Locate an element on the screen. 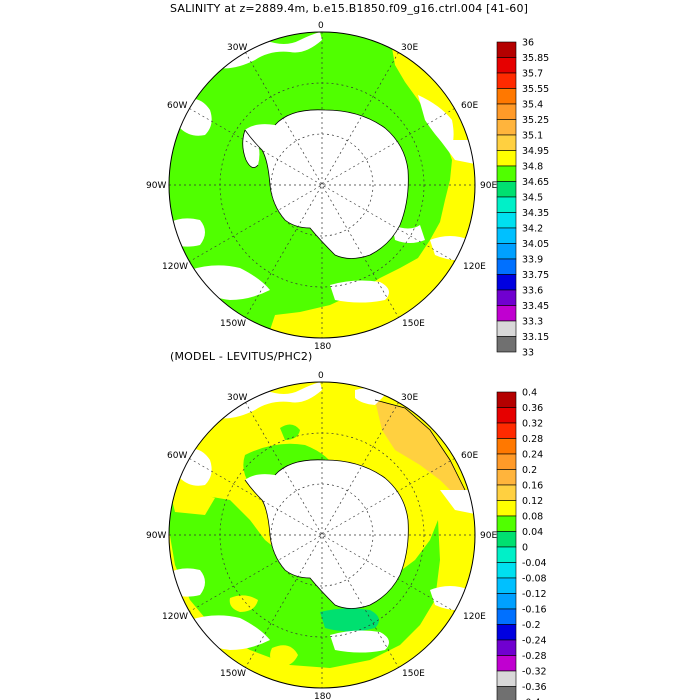 This screenshot has height=700, width=700. label-90w: 90W is located at coordinates (156, 536).